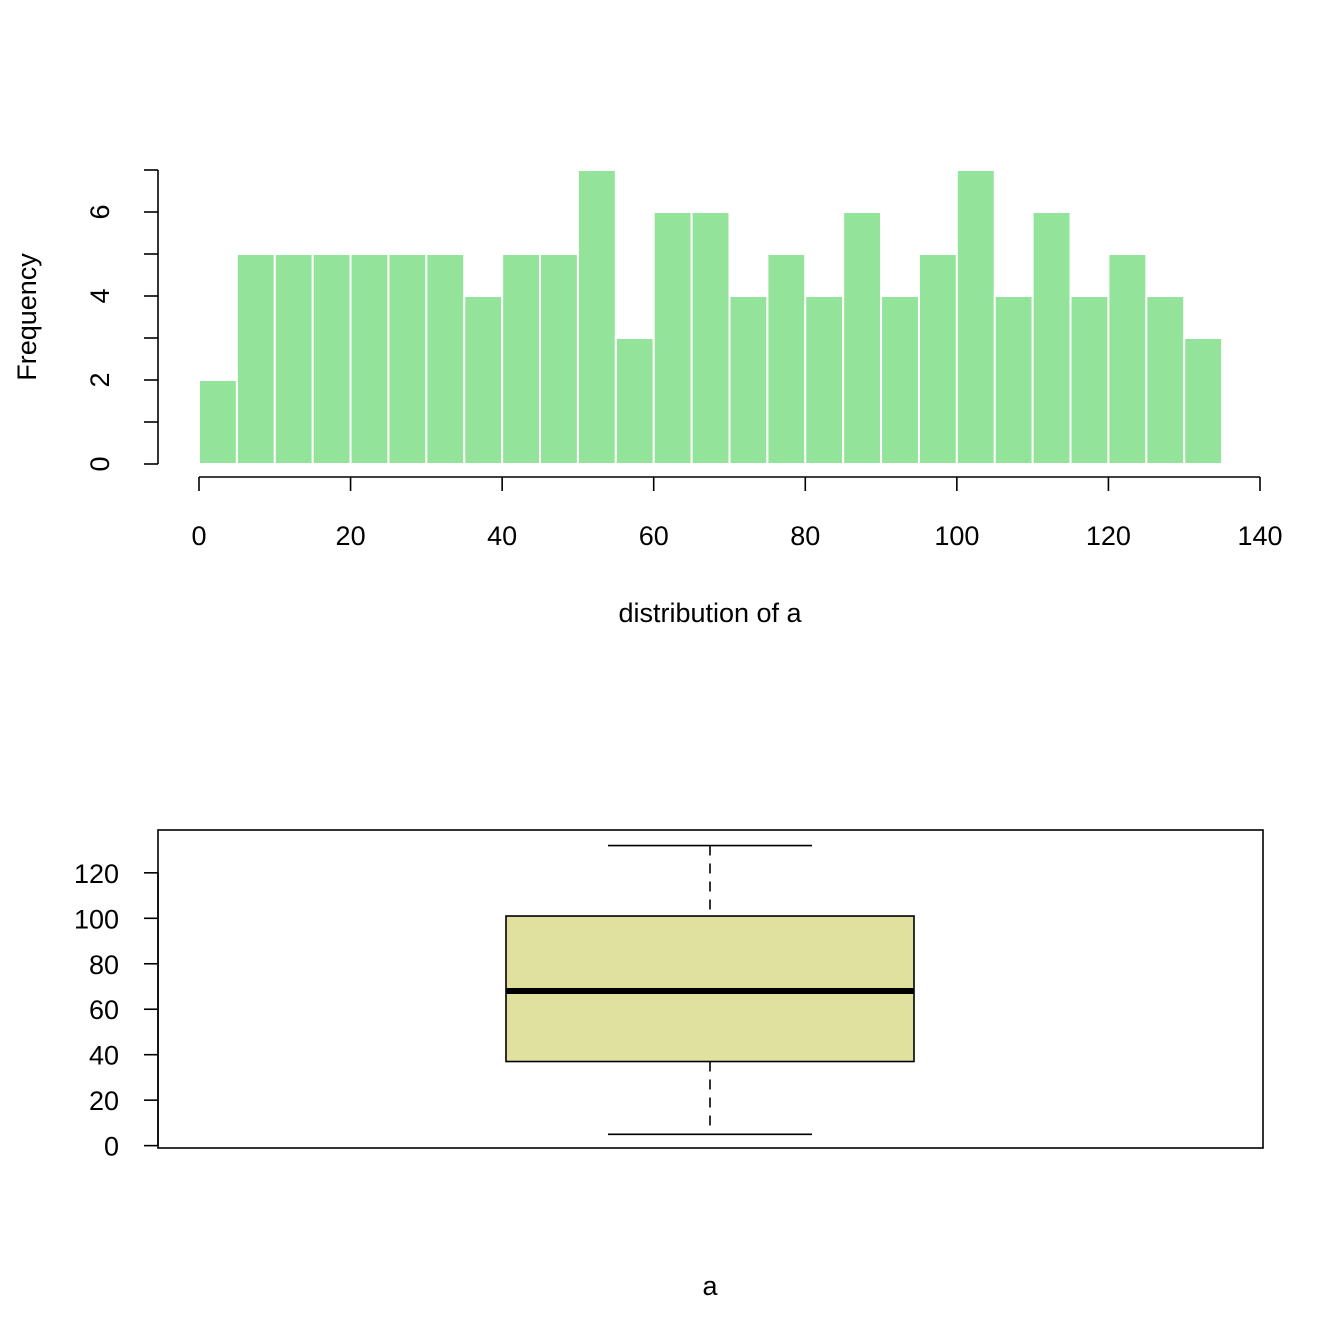  Describe the element at coordinates (710, 1286) in the screenshot. I see `boxplot-x-axis-title: a` at that location.